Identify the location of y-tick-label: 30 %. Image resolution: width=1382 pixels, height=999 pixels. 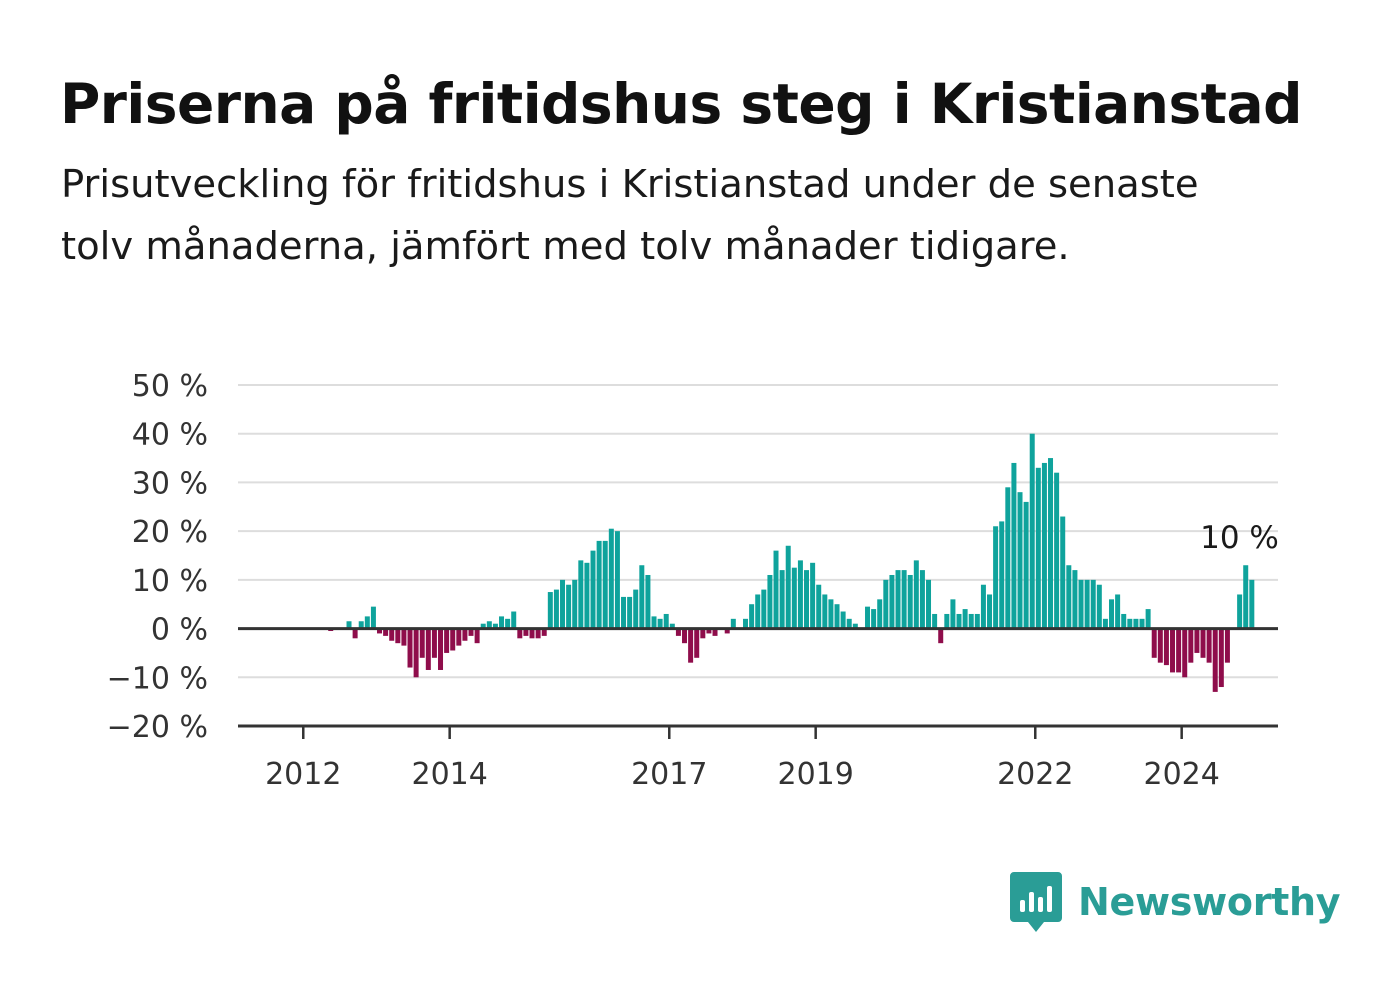
(170, 483).